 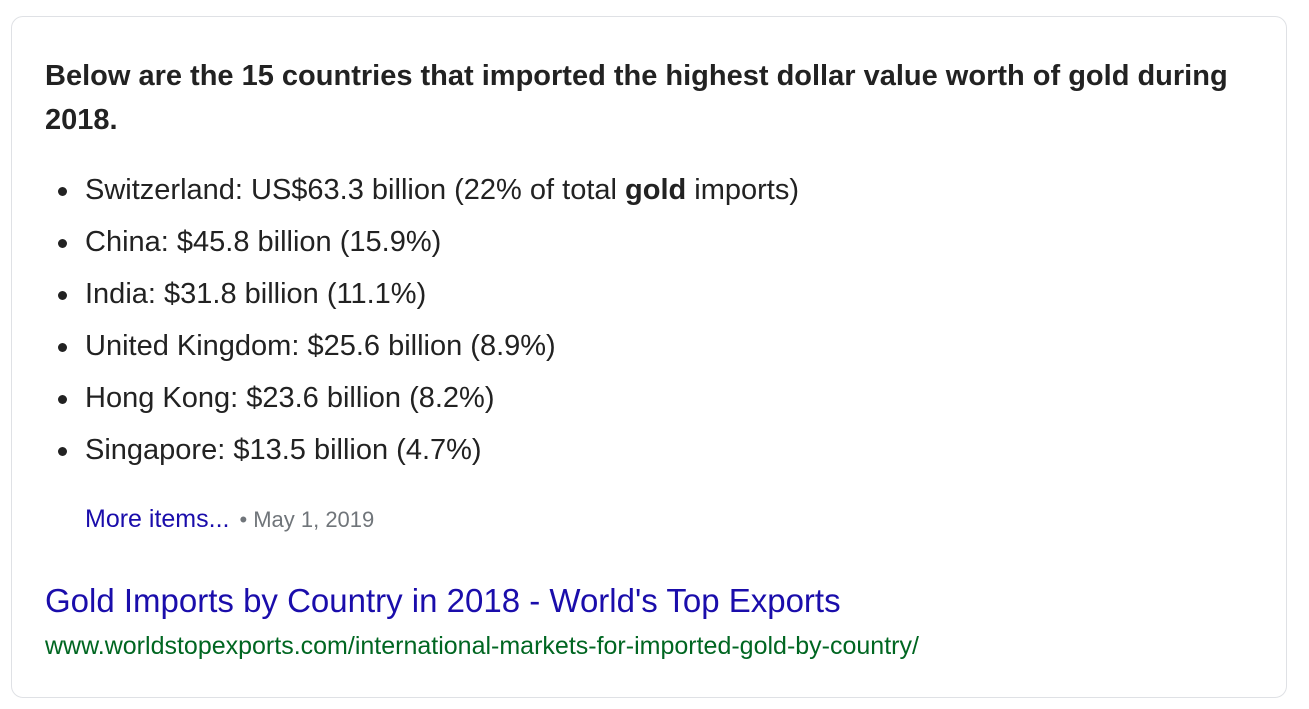 What do you see at coordinates (656, 190) in the screenshot?
I see `list-item-bold: gold` at bounding box center [656, 190].